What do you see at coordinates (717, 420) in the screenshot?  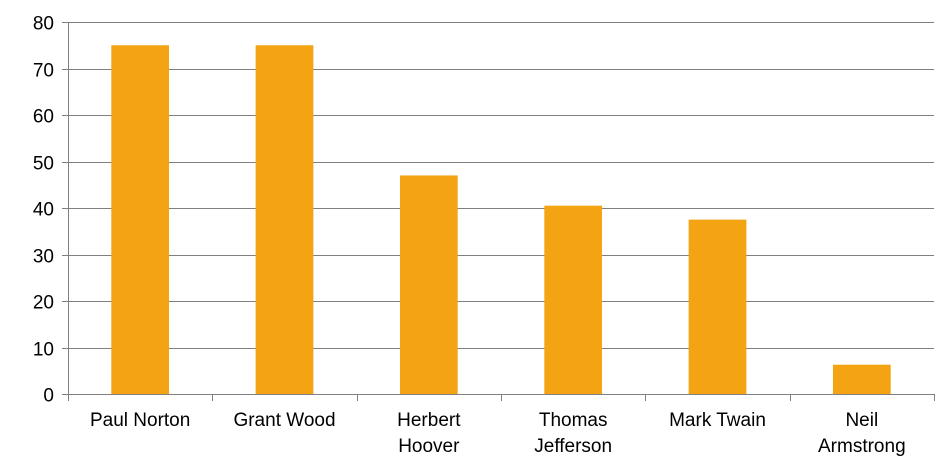 I see `x-category-label: Mark Twain` at bounding box center [717, 420].